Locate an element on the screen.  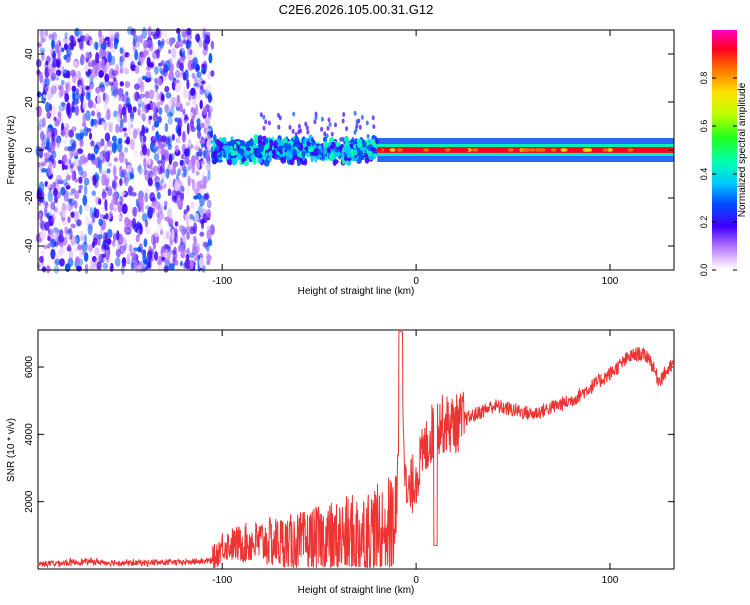
line-ytick-label: 2000 is located at coordinates (29, 501).